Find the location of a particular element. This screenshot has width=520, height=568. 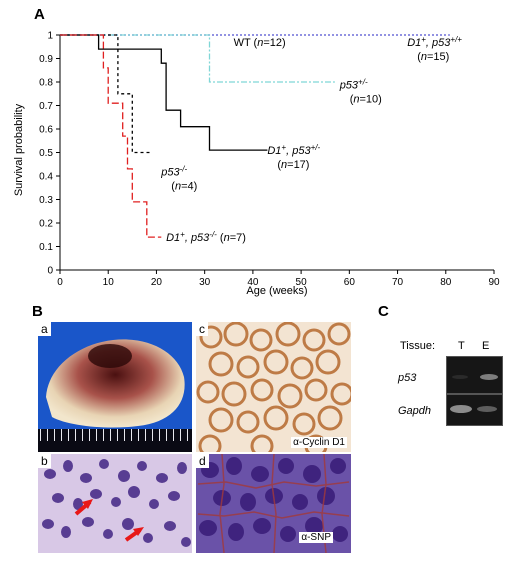

y-tick-label: 1 is located at coordinates (50, 36).